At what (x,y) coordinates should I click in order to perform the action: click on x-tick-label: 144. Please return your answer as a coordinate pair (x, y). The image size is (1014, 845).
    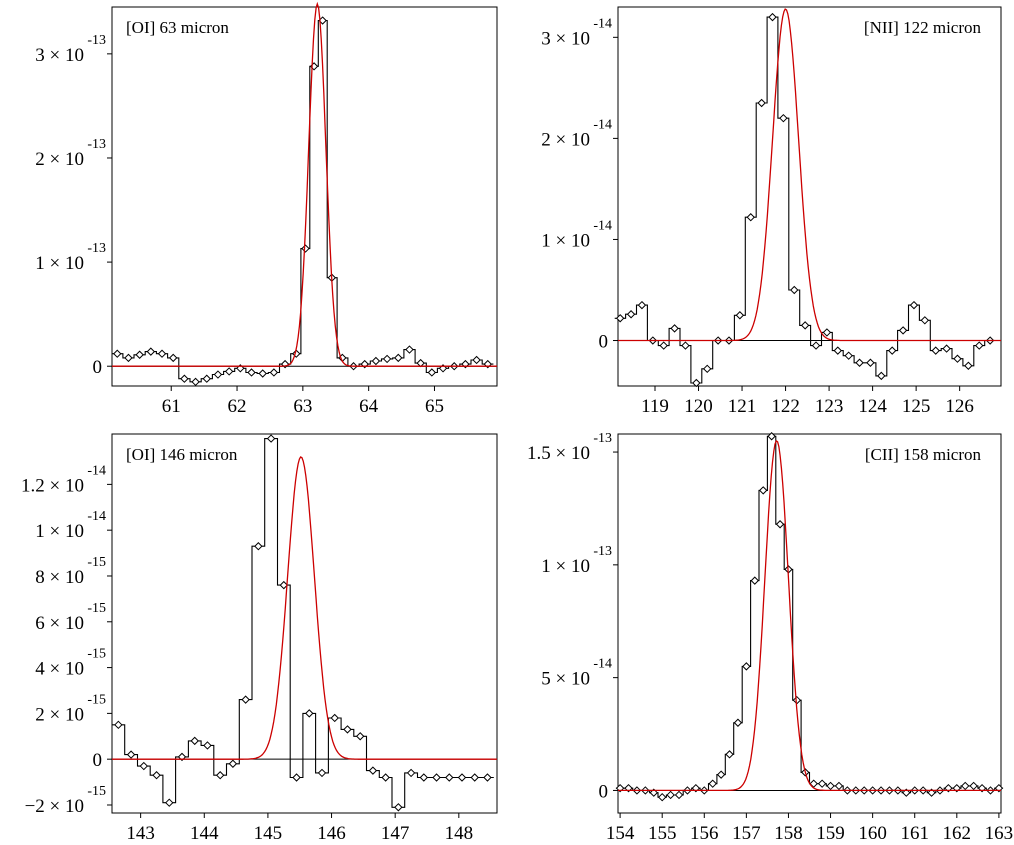
    Looking at the image, I should click on (204, 833).